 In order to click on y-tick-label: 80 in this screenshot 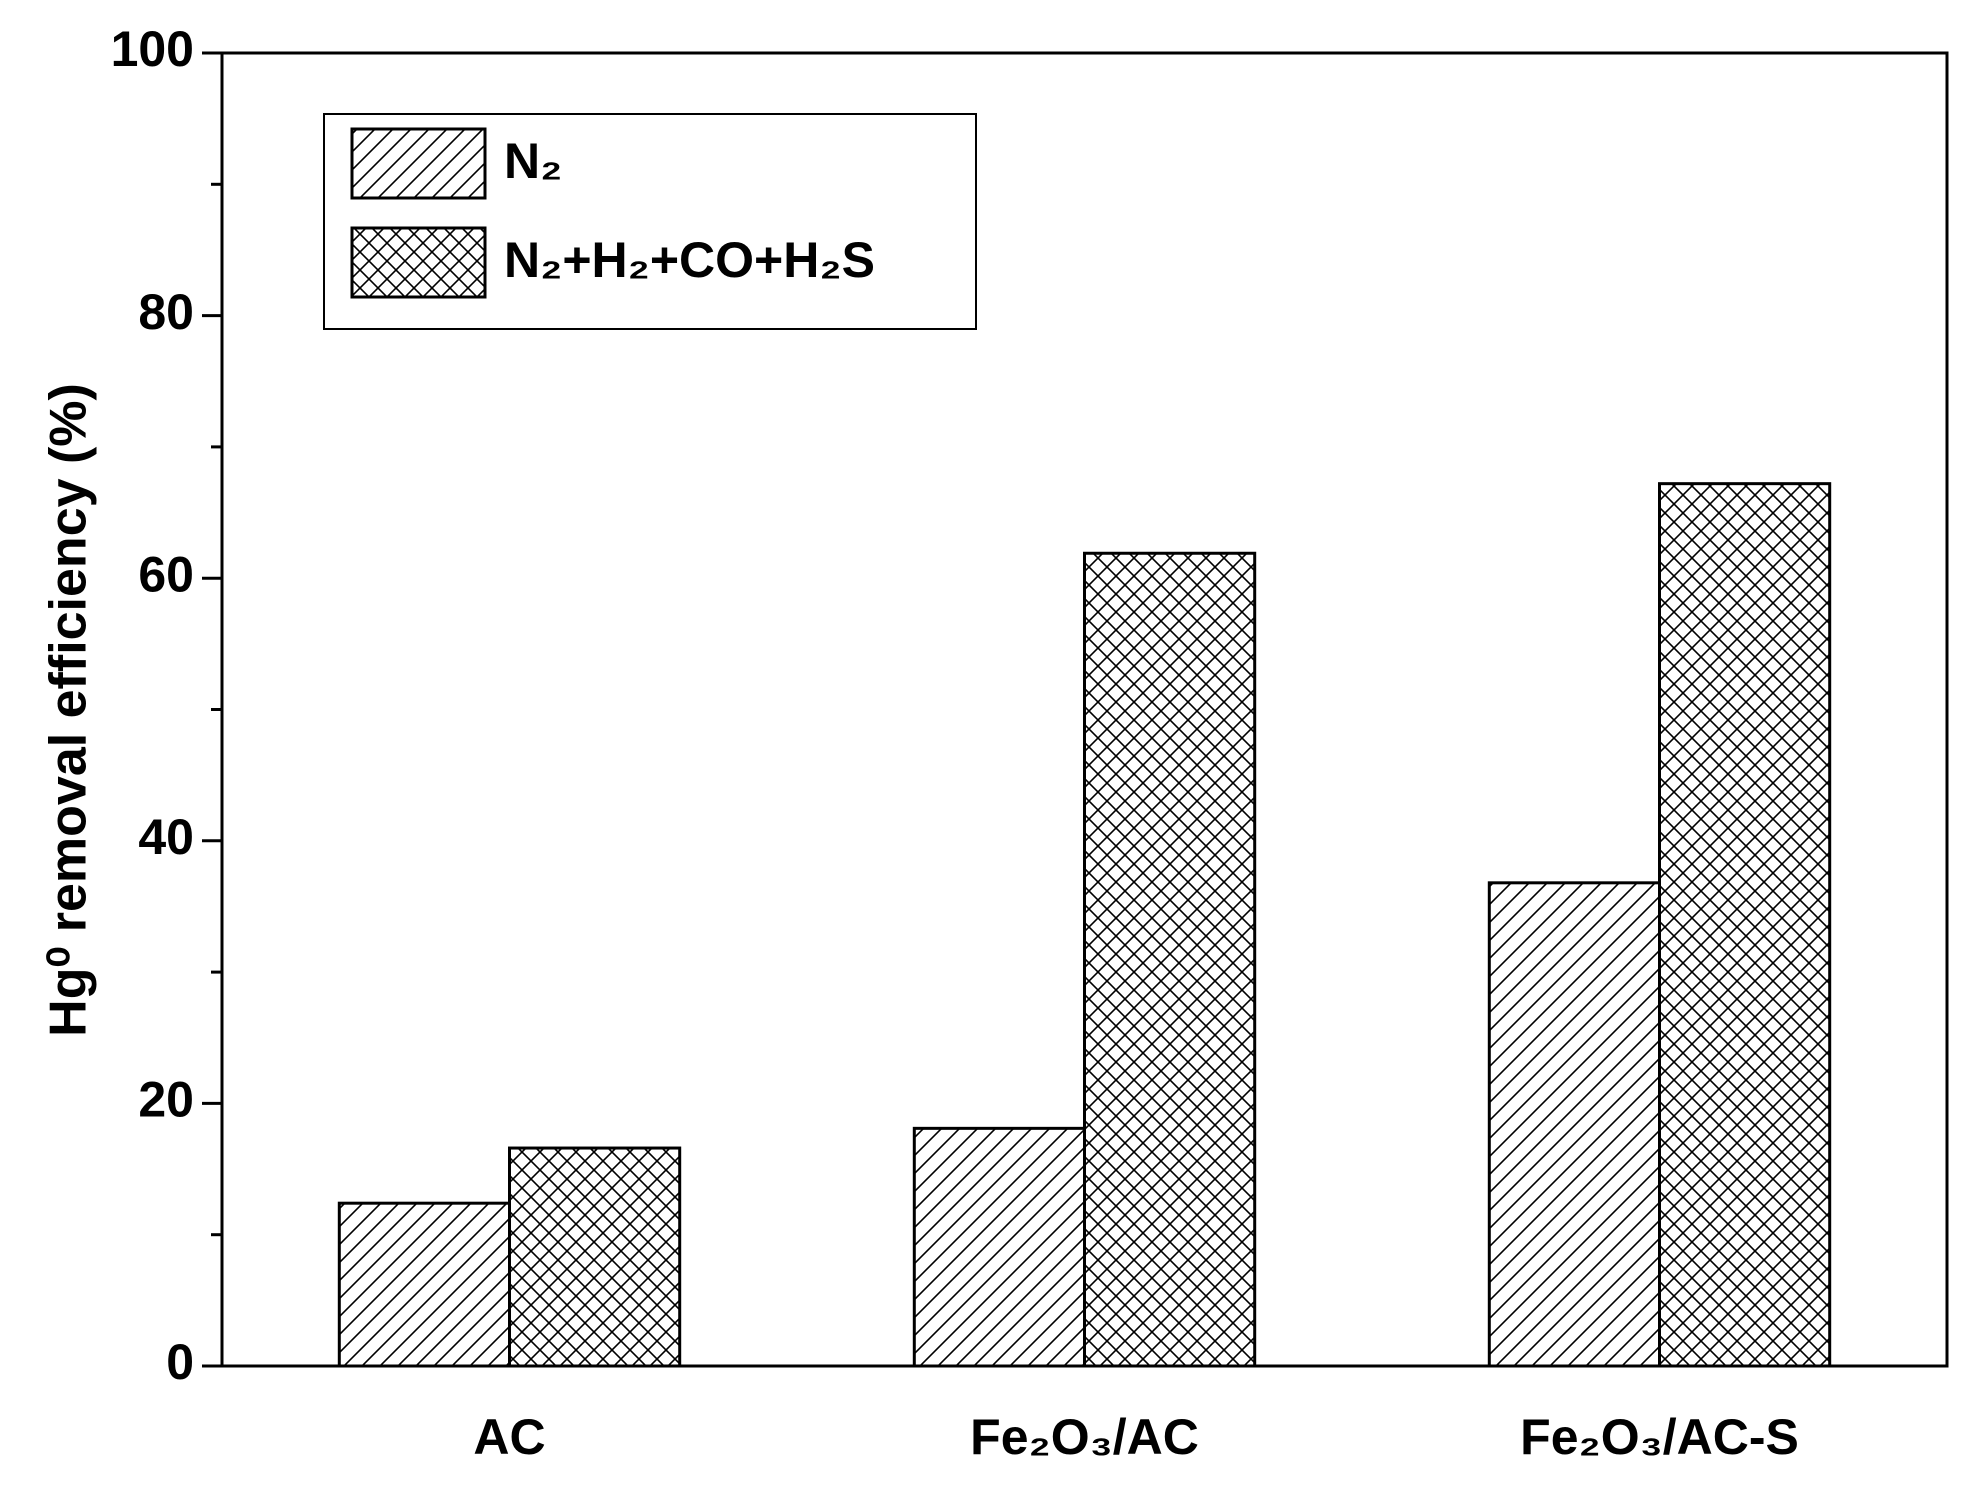, I will do `click(166, 312)`.